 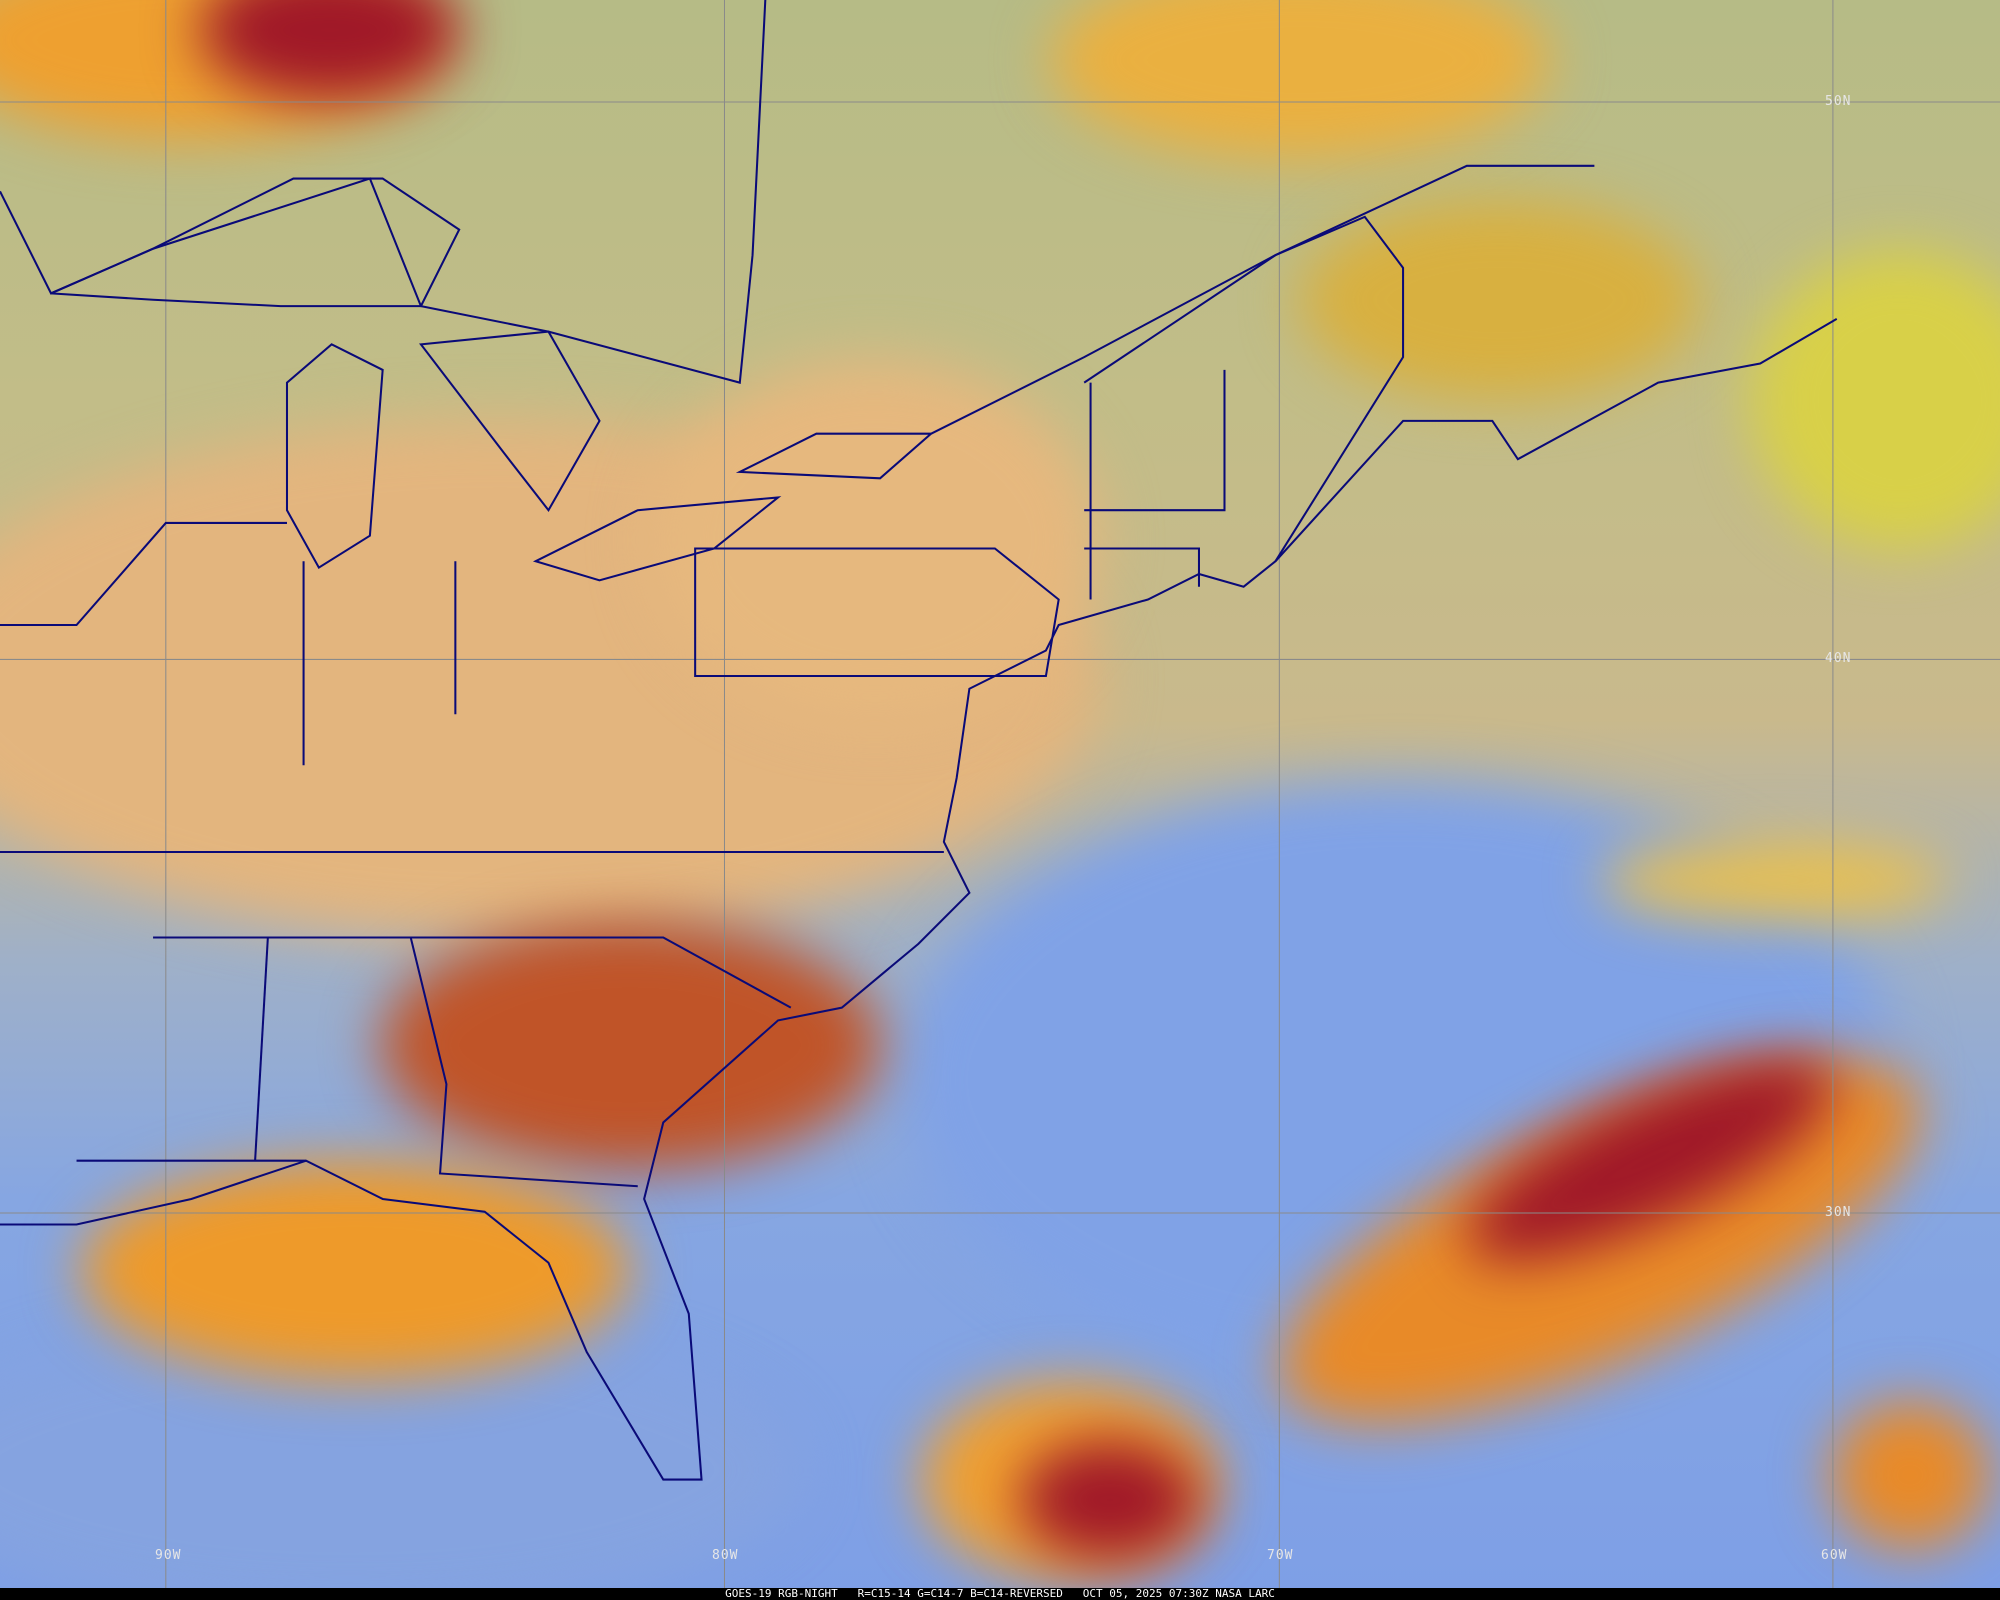 I want to click on border-us-canada, so click(x=383, y=192).